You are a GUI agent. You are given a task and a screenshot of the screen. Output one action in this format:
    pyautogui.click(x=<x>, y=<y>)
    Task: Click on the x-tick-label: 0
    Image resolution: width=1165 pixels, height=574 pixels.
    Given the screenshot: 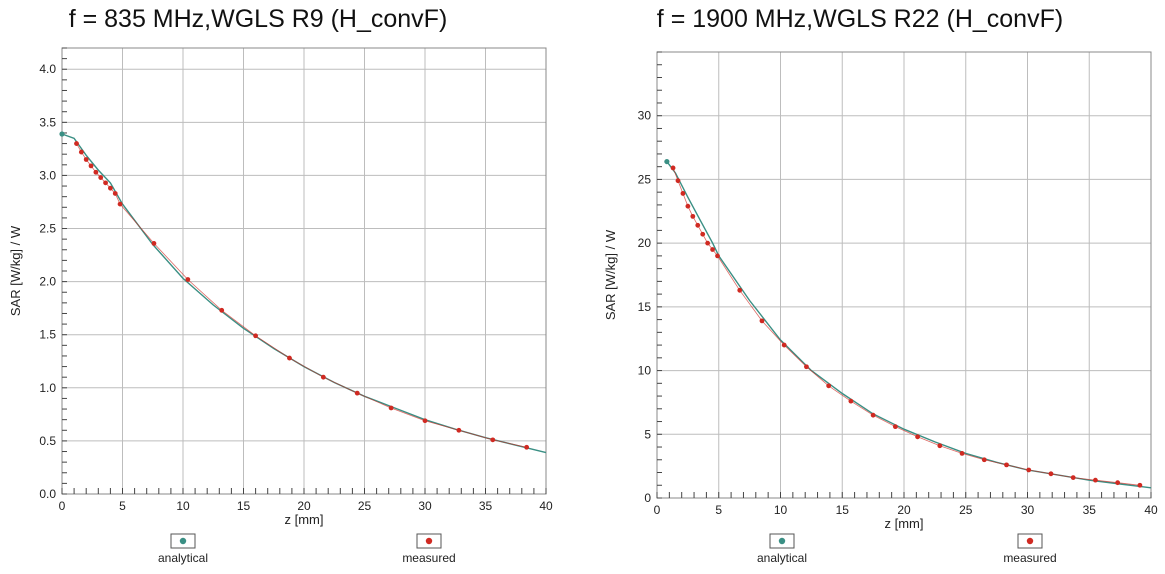 What is the action you would take?
    pyautogui.click(x=657, y=510)
    